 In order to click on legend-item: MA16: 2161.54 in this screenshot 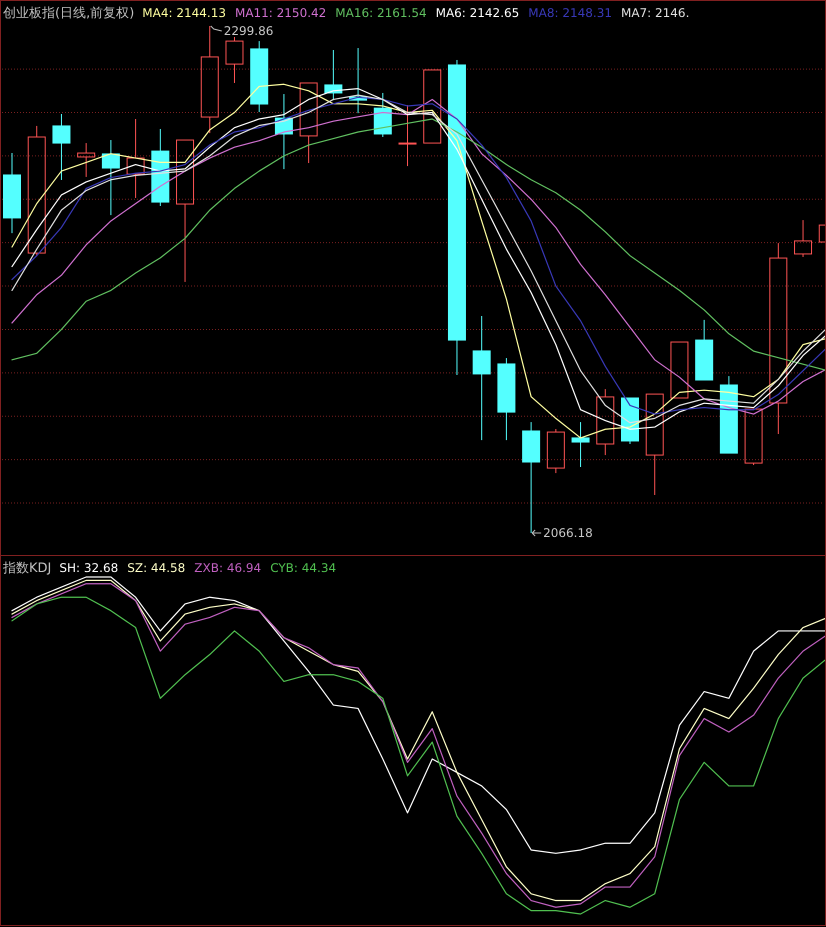, I will do `click(381, 13)`.